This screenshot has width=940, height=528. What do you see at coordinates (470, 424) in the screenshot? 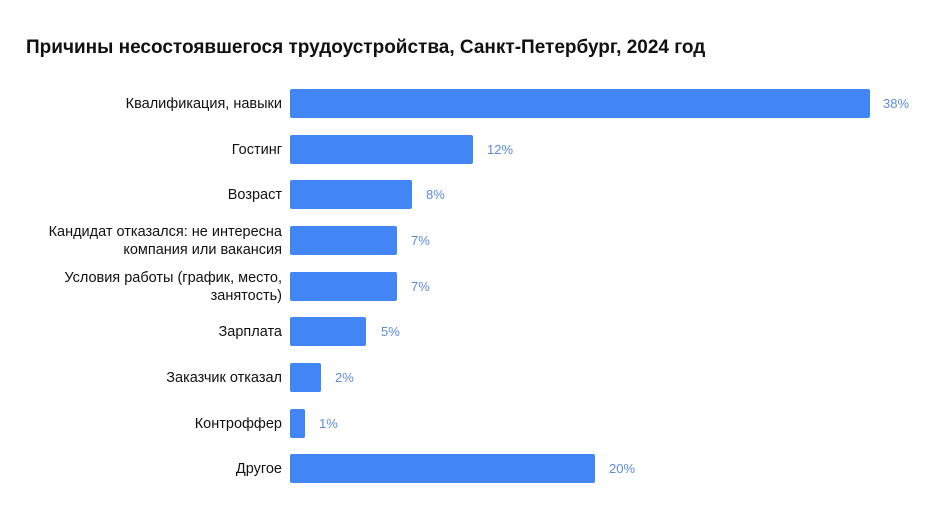
I see `chart-row: Контроффер 1%` at bounding box center [470, 424].